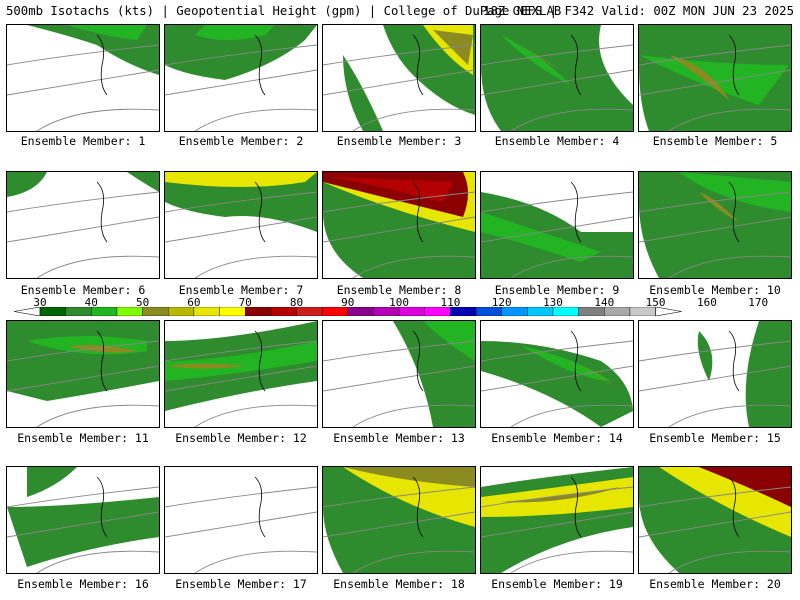 This screenshot has width=800, height=600. Describe the element at coordinates (399, 141) in the screenshot. I see `panel-caption: Ensemble Member: 3` at that location.